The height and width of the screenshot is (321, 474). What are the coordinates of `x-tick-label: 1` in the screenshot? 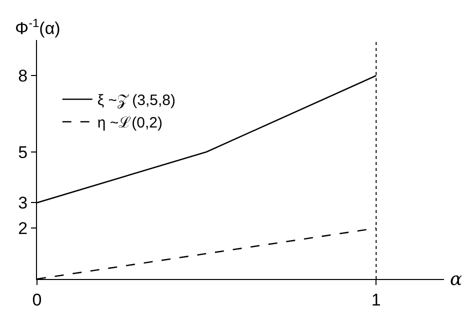 It's located at (376, 300).